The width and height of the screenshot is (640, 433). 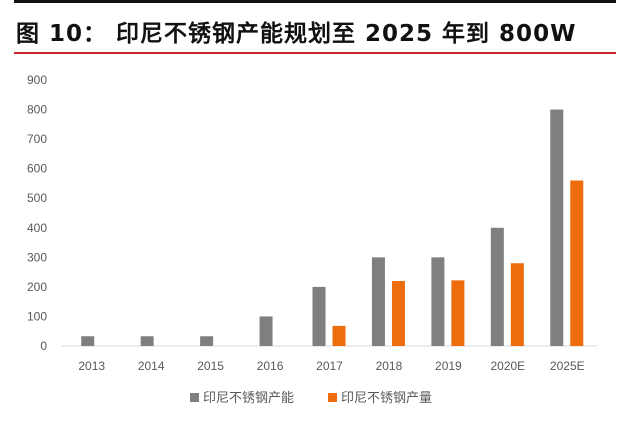 I want to click on top-rule, so click(x=315, y=1).